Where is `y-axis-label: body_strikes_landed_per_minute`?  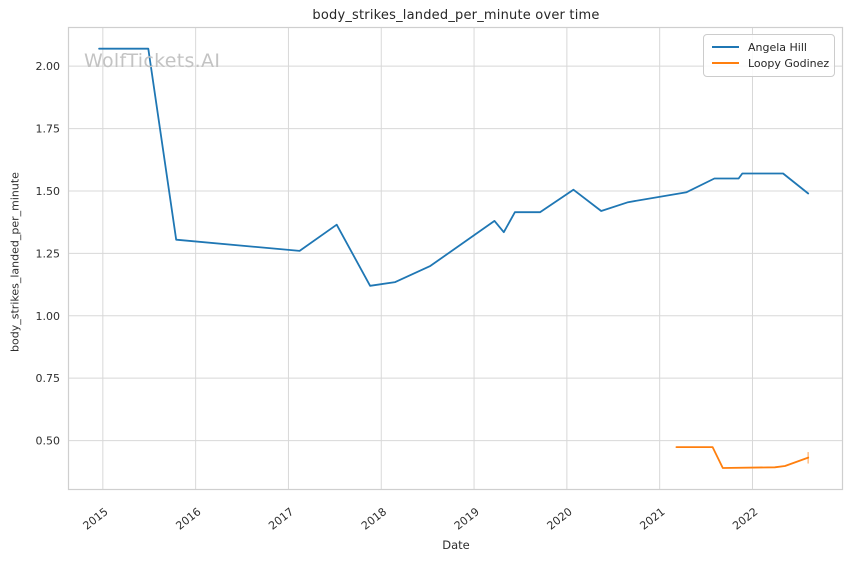 y-axis-label: body_strikes_landed_per_minute is located at coordinates (15, 262).